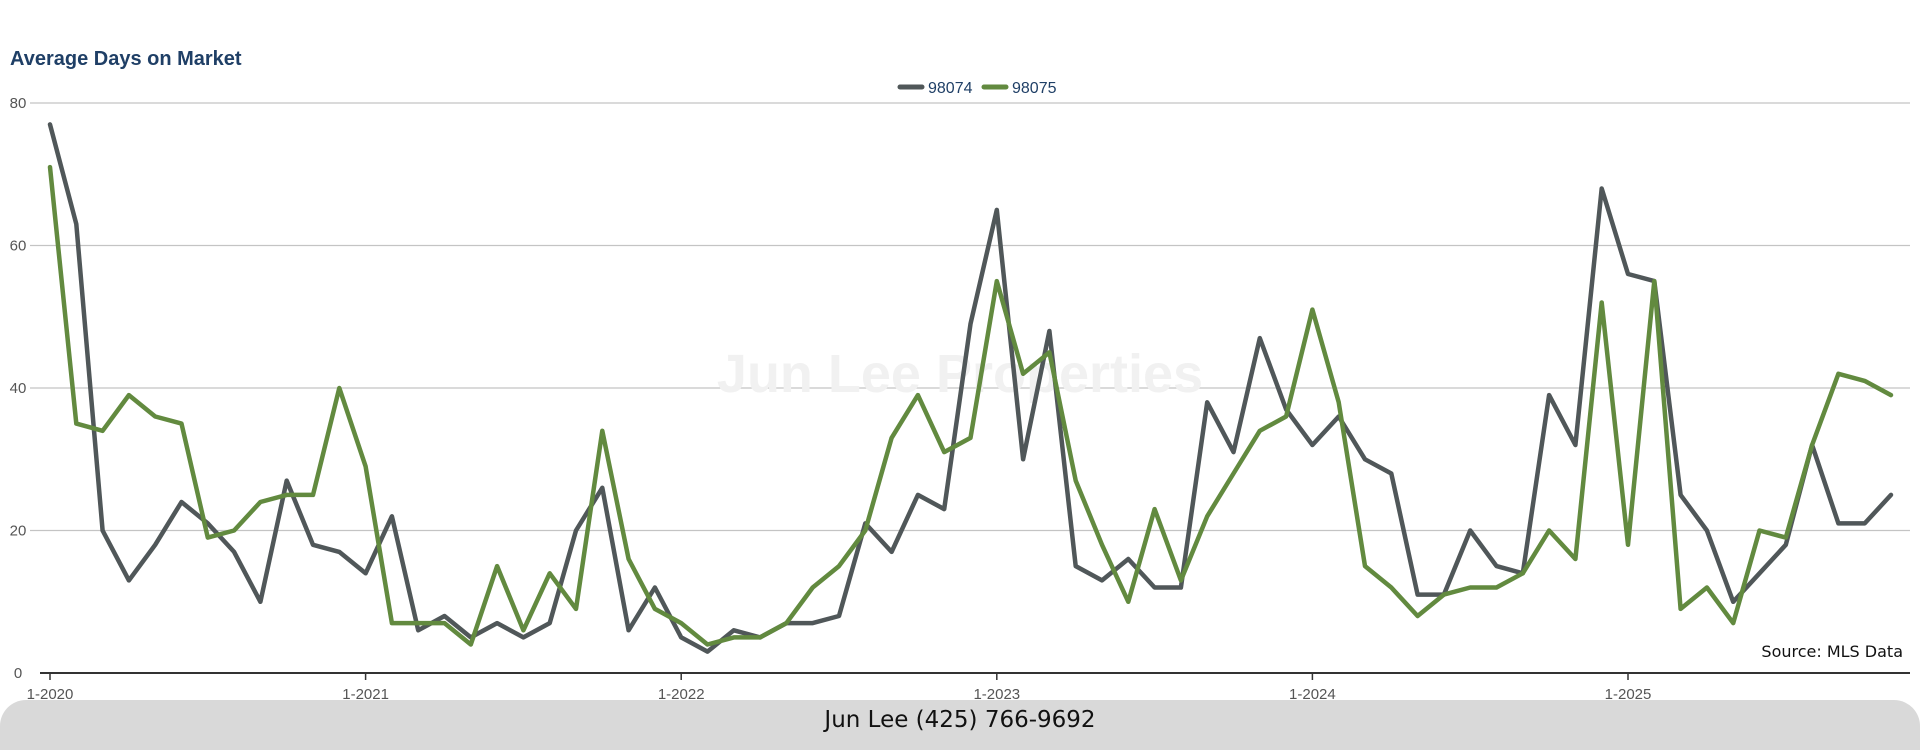  I want to click on legend: 98074 98075, so click(977, 88).